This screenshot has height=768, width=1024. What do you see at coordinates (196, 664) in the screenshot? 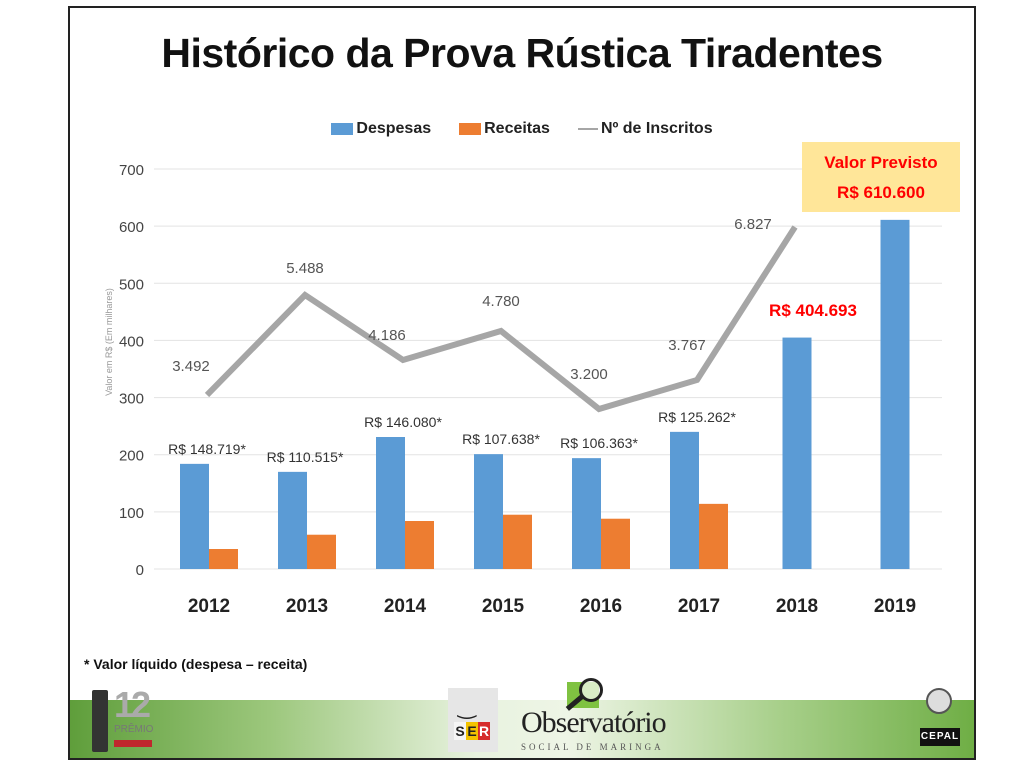
I see `footnote: * Valor líquido (despesa – receita)` at bounding box center [196, 664].